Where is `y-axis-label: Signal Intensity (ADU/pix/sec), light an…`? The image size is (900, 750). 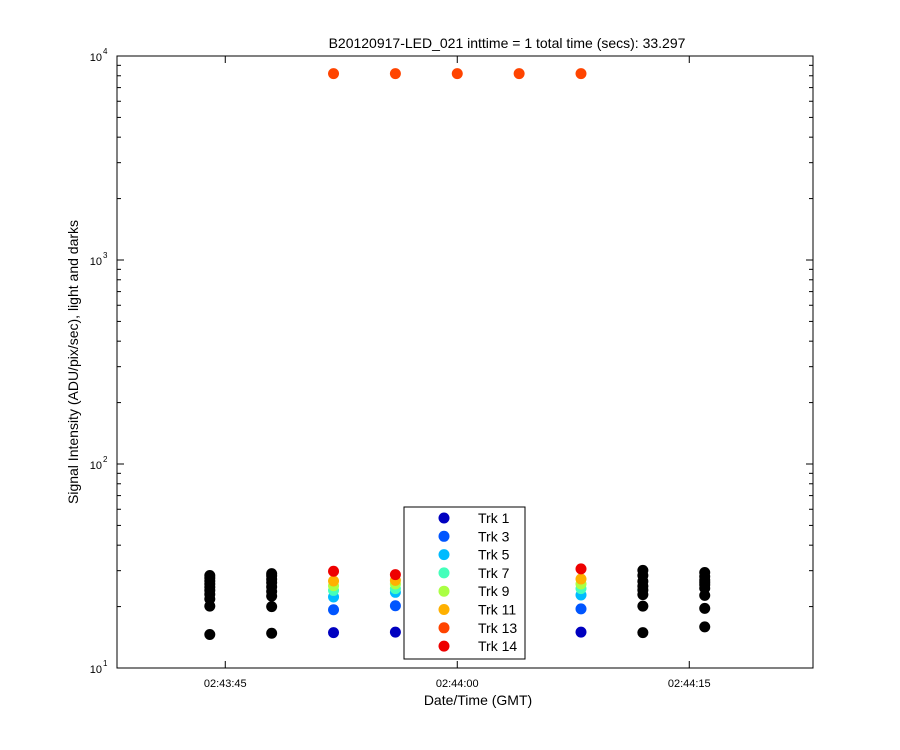
y-axis-label: Signal Intensity (ADU/pix/sec), light an… is located at coordinates (73, 362).